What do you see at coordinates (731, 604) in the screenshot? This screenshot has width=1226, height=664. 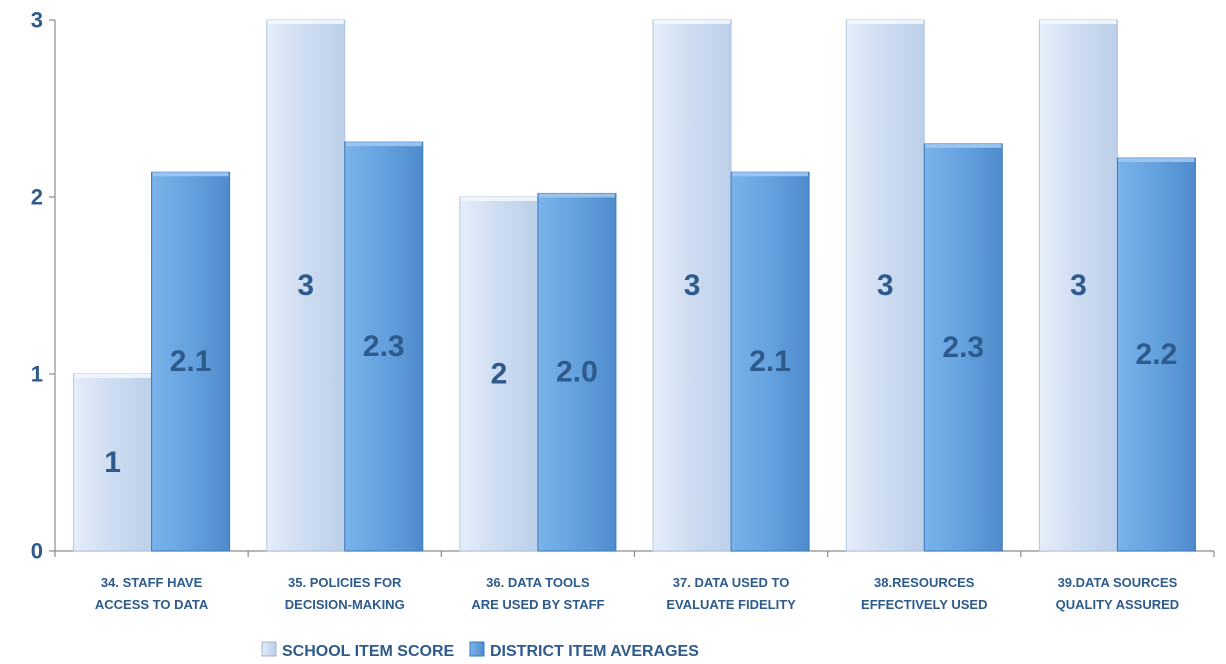 I see `category-label: EVALUATE FIDELITY` at bounding box center [731, 604].